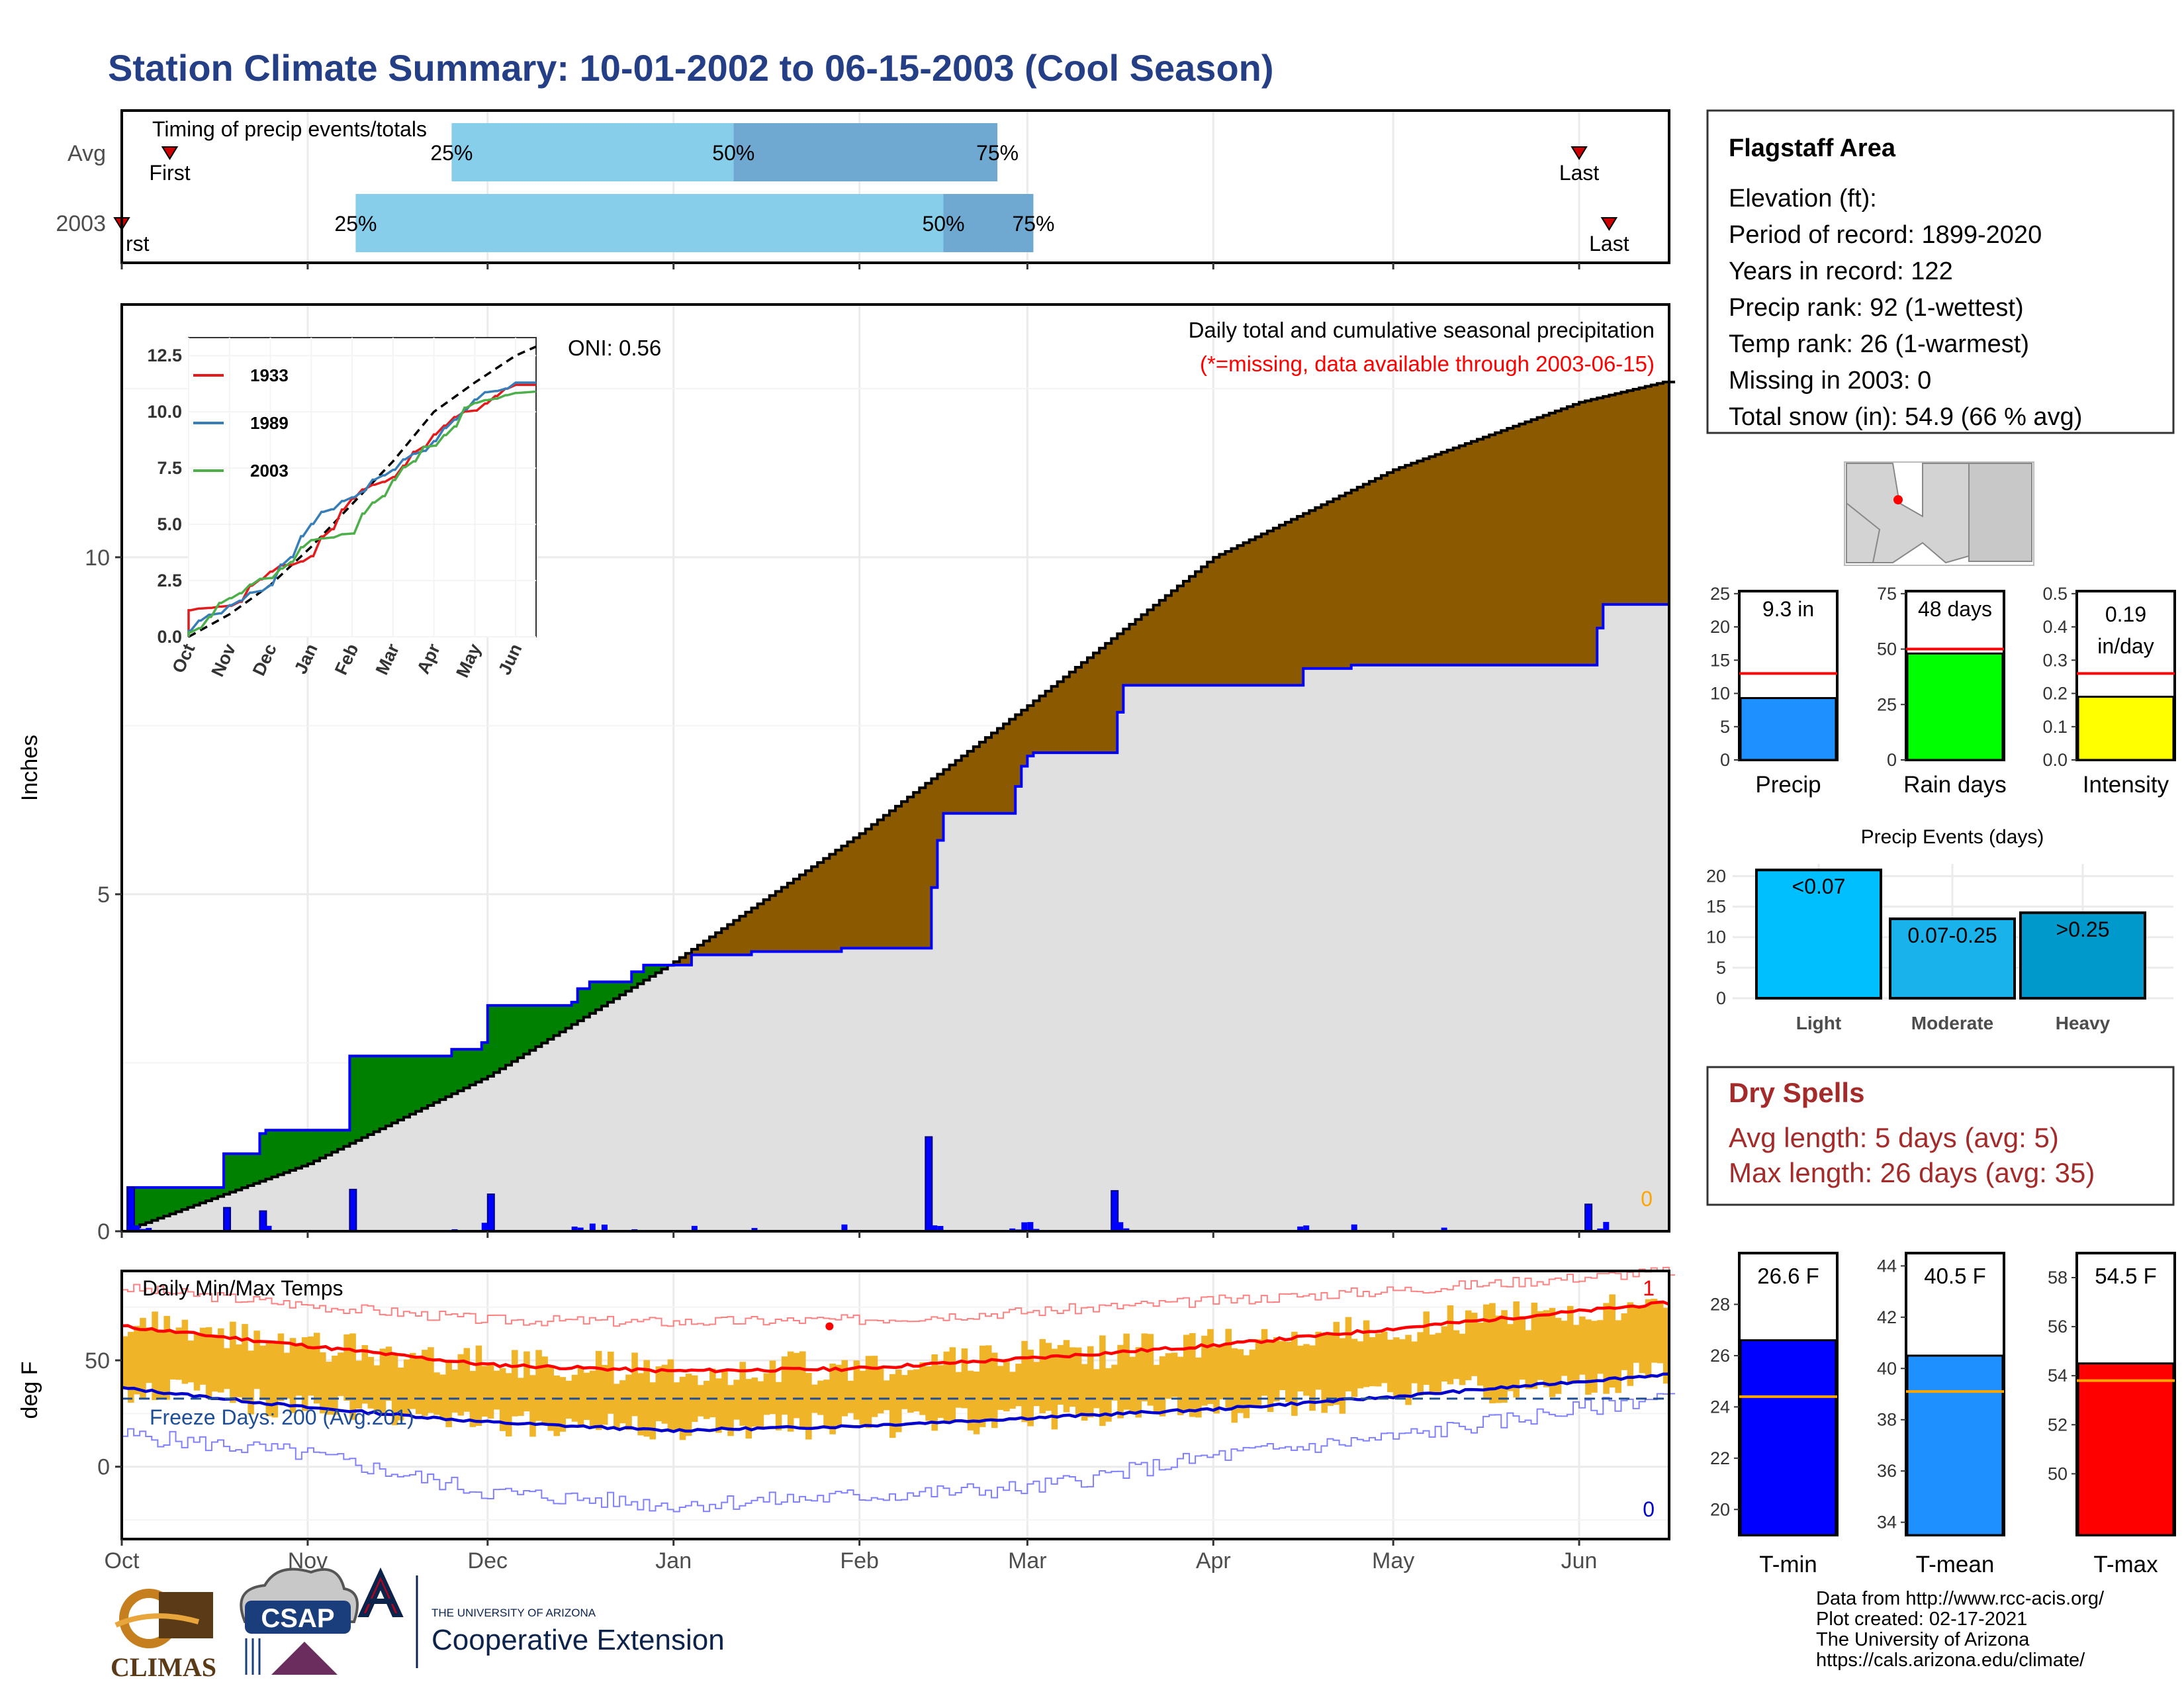 This screenshot has height=1688, width=2184. Describe the element at coordinates (1951, 1660) in the screenshot. I see `footer-line: https://cals.arizona.edu/climate/` at that location.